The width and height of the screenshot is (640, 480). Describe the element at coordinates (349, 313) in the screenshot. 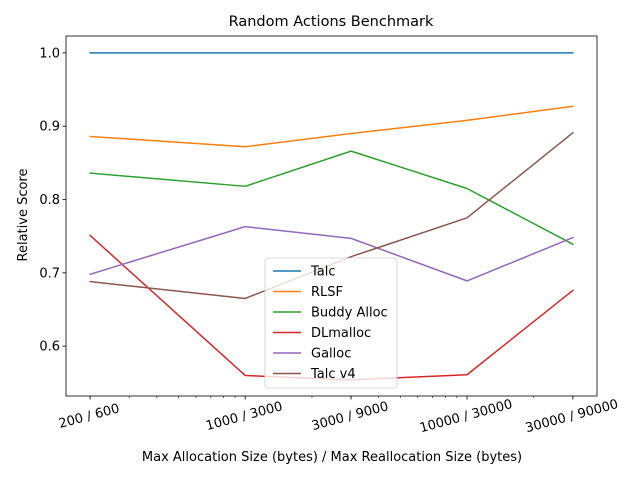

I see `legend-label: Buddy Alloc` at that location.